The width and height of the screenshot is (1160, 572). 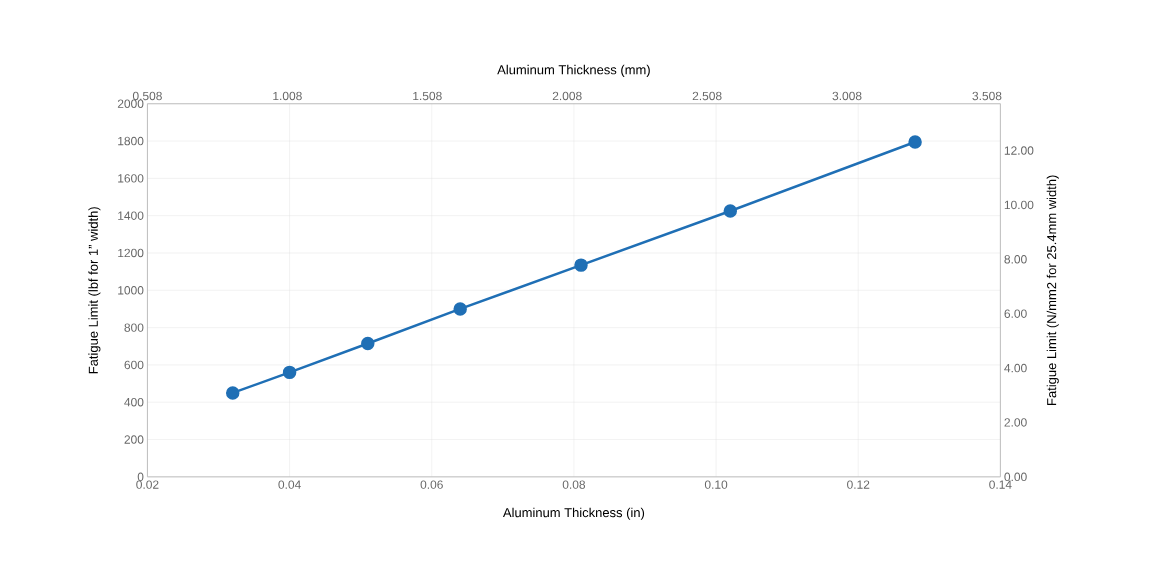 I want to click on x-tick-label: 0.08, so click(x=574, y=485).